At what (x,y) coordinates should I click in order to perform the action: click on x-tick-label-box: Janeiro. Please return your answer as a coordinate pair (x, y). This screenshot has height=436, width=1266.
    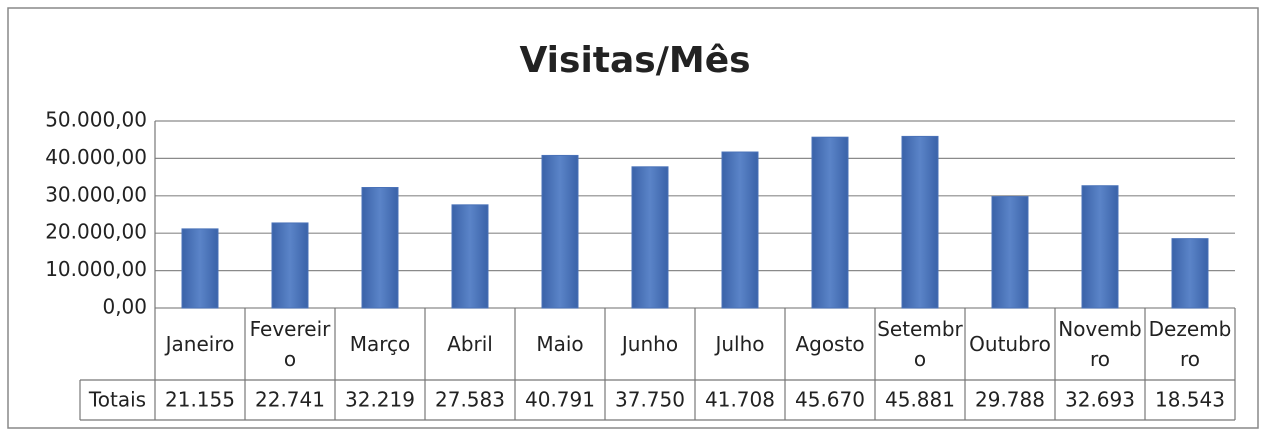
    Looking at the image, I should click on (200, 344).